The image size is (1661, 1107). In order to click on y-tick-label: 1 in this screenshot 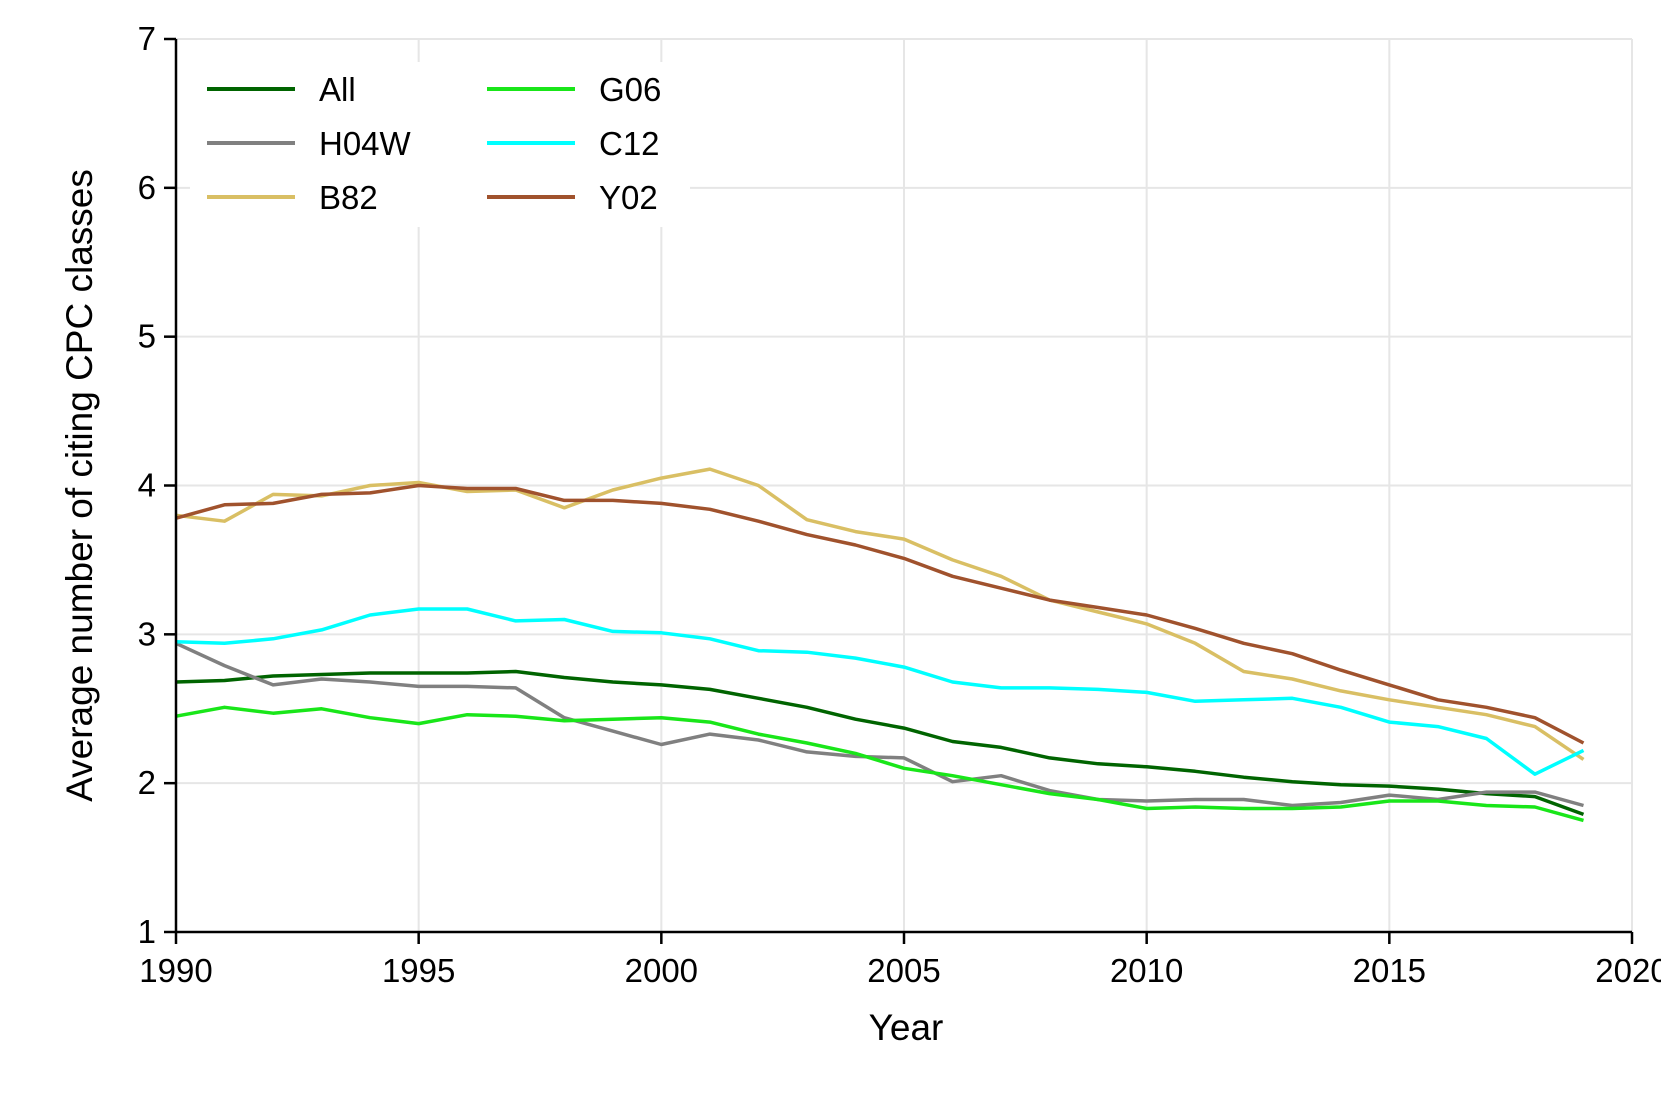, I will do `click(147, 931)`.